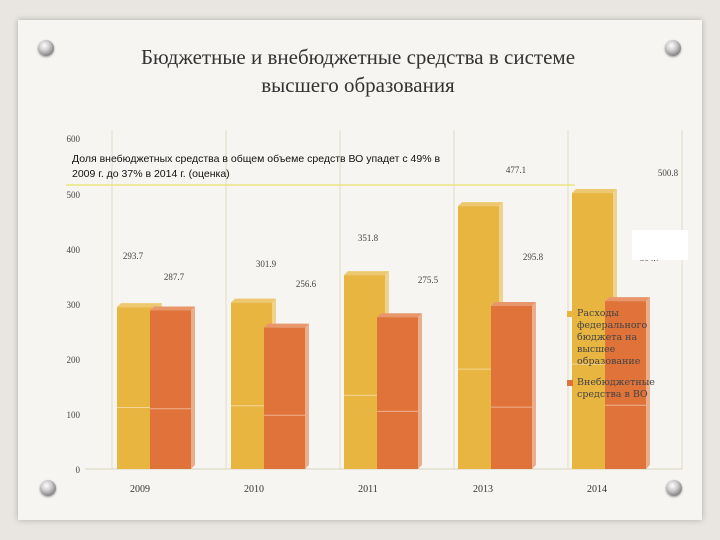 This screenshot has width=720, height=540. Describe the element at coordinates (616, 388) in the screenshot. I see `legend-label: Внебюджетные средства в ВО` at that location.